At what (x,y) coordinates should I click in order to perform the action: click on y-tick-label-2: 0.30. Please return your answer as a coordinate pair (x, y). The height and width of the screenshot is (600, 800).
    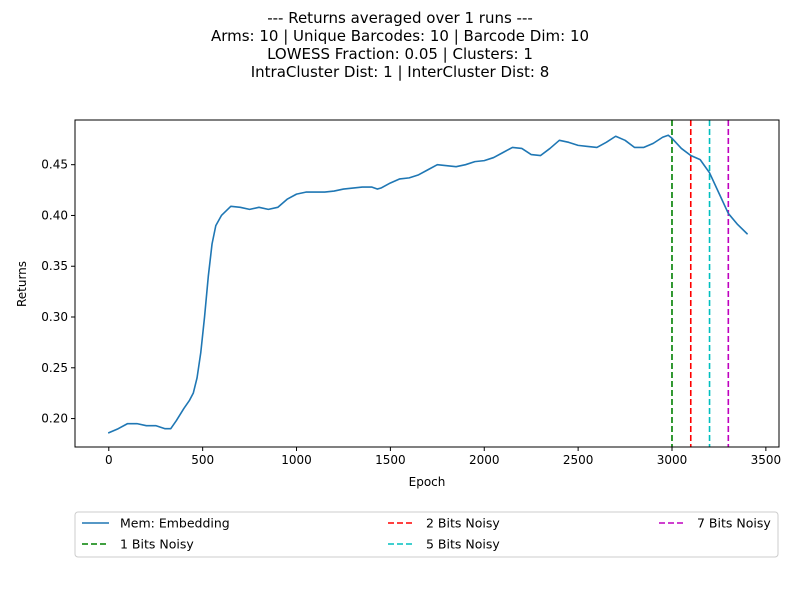
    Looking at the image, I should click on (54, 317).